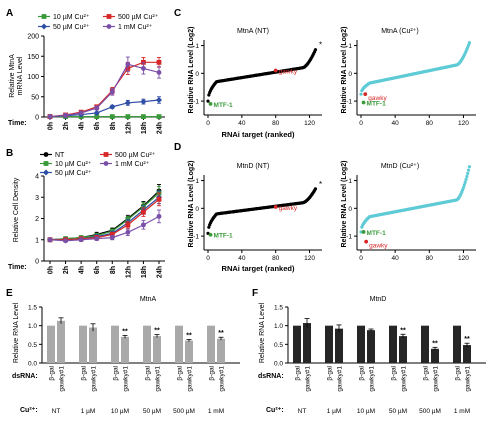 Image resolution: width=489 pixels, height=421 pixels. What do you see at coordinates (71, 27) in the screenshot?
I see `legend-a-50um: 50 µM Cu²⁺` at bounding box center [71, 27].